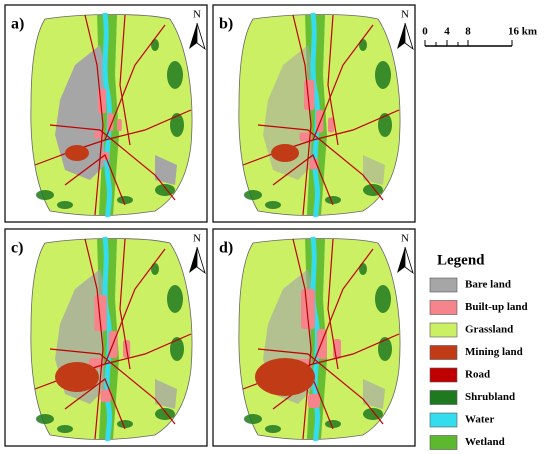 The image size is (550, 454). What do you see at coordinates (226, 24) in the screenshot?
I see `panel-label: b)` at bounding box center [226, 24].